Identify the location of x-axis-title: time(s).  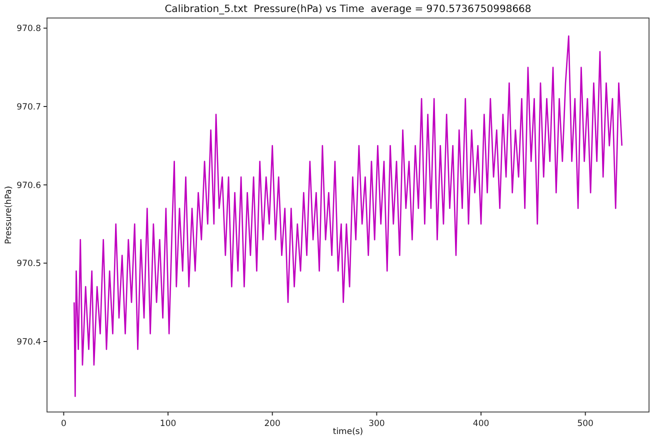
(348, 432).